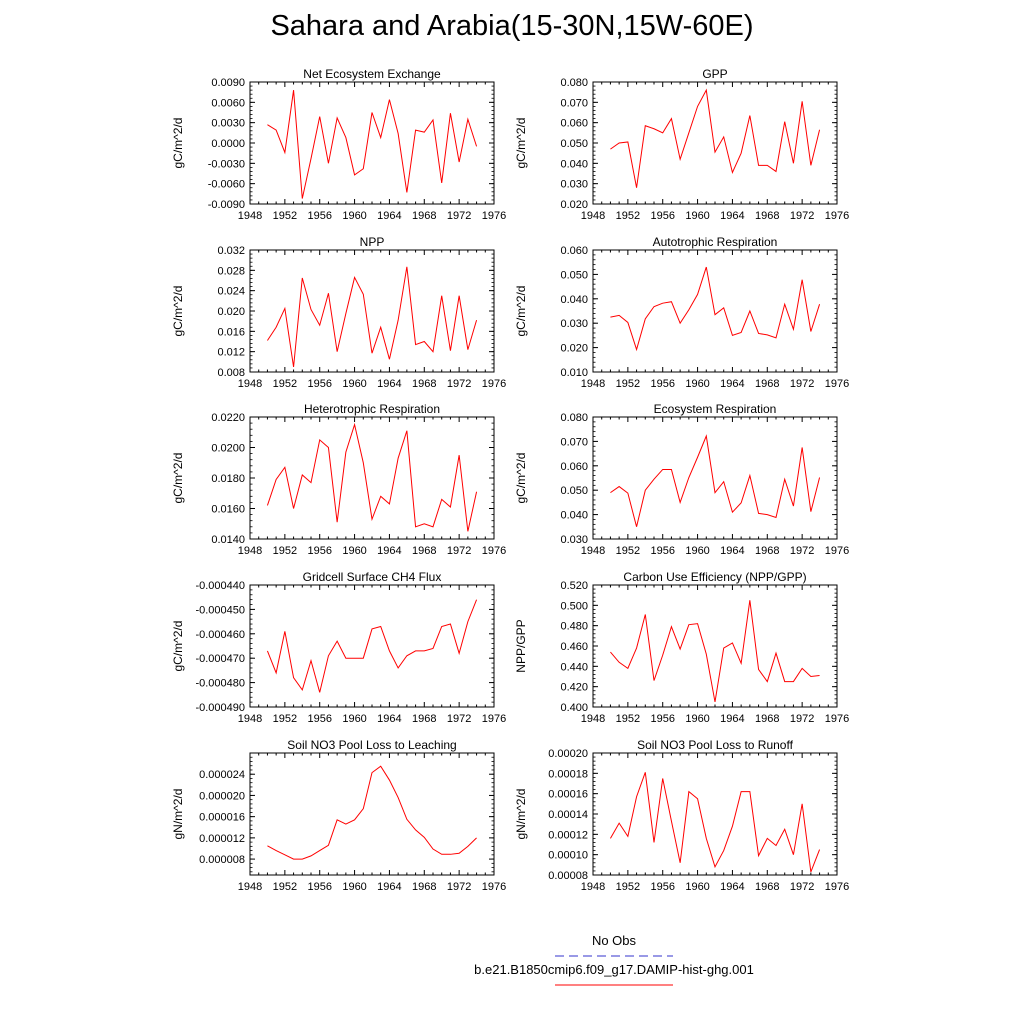 This screenshot has width=1024, height=1024. I want to click on y-tick-label: 0.080, so click(574, 83).